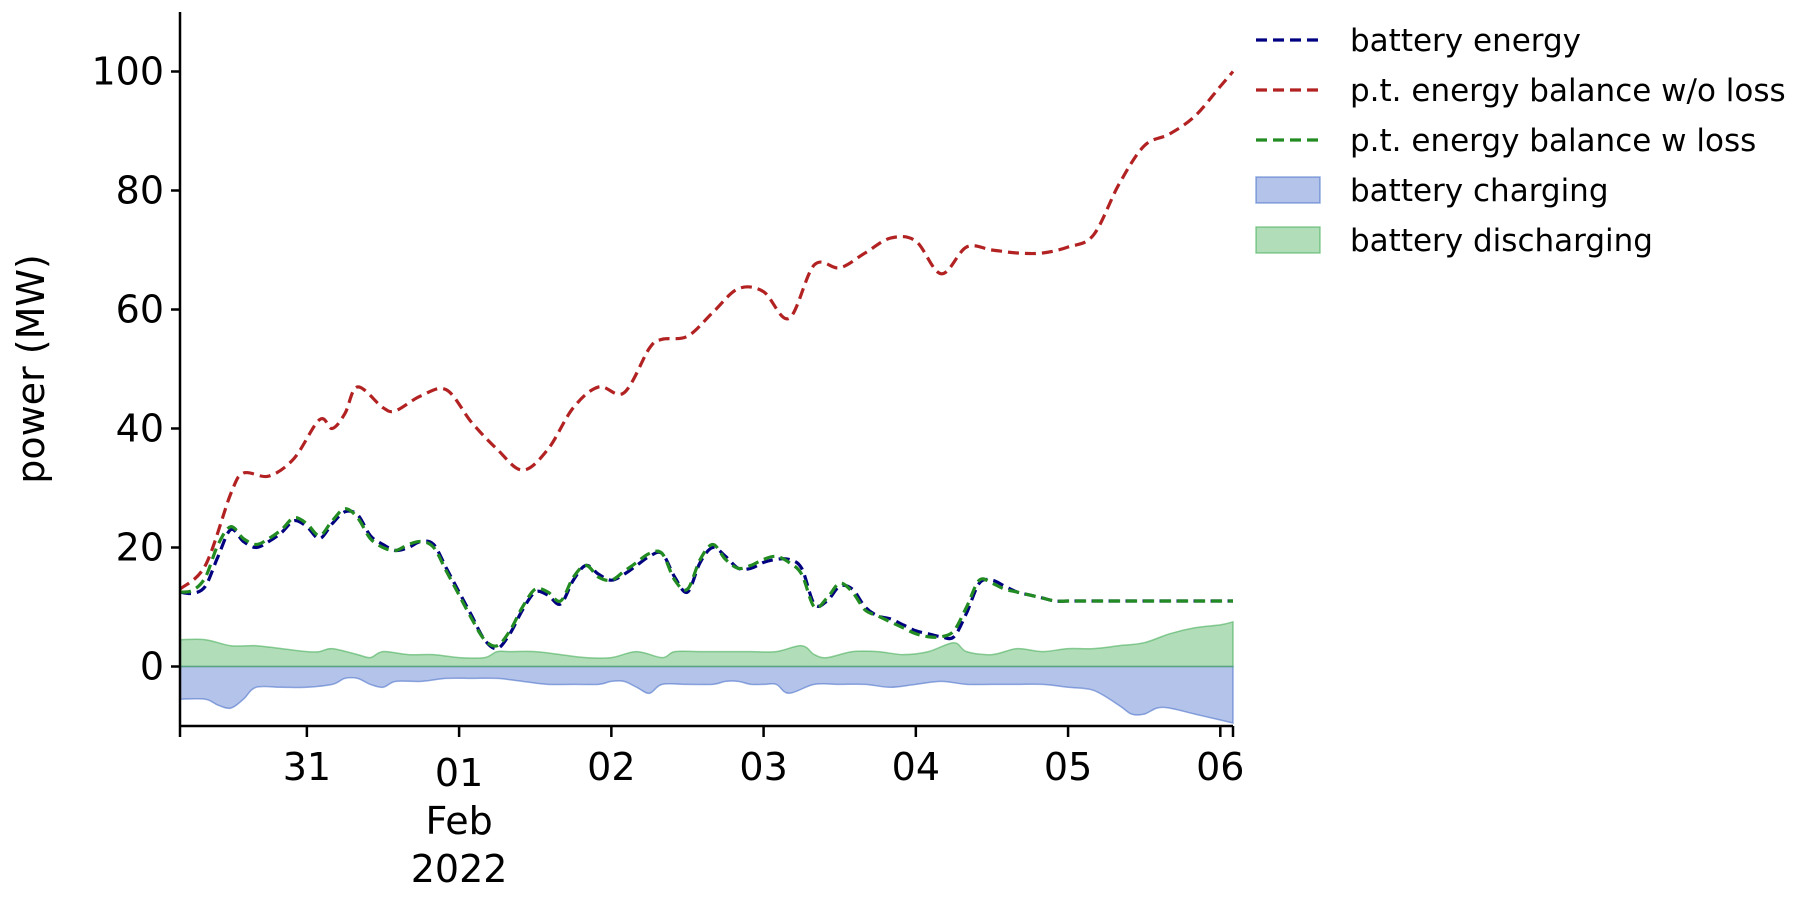 The image size is (1800, 900). Describe the element at coordinates (1220, 767) in the screenshot. I see `x-tick-label: 06` at that location.